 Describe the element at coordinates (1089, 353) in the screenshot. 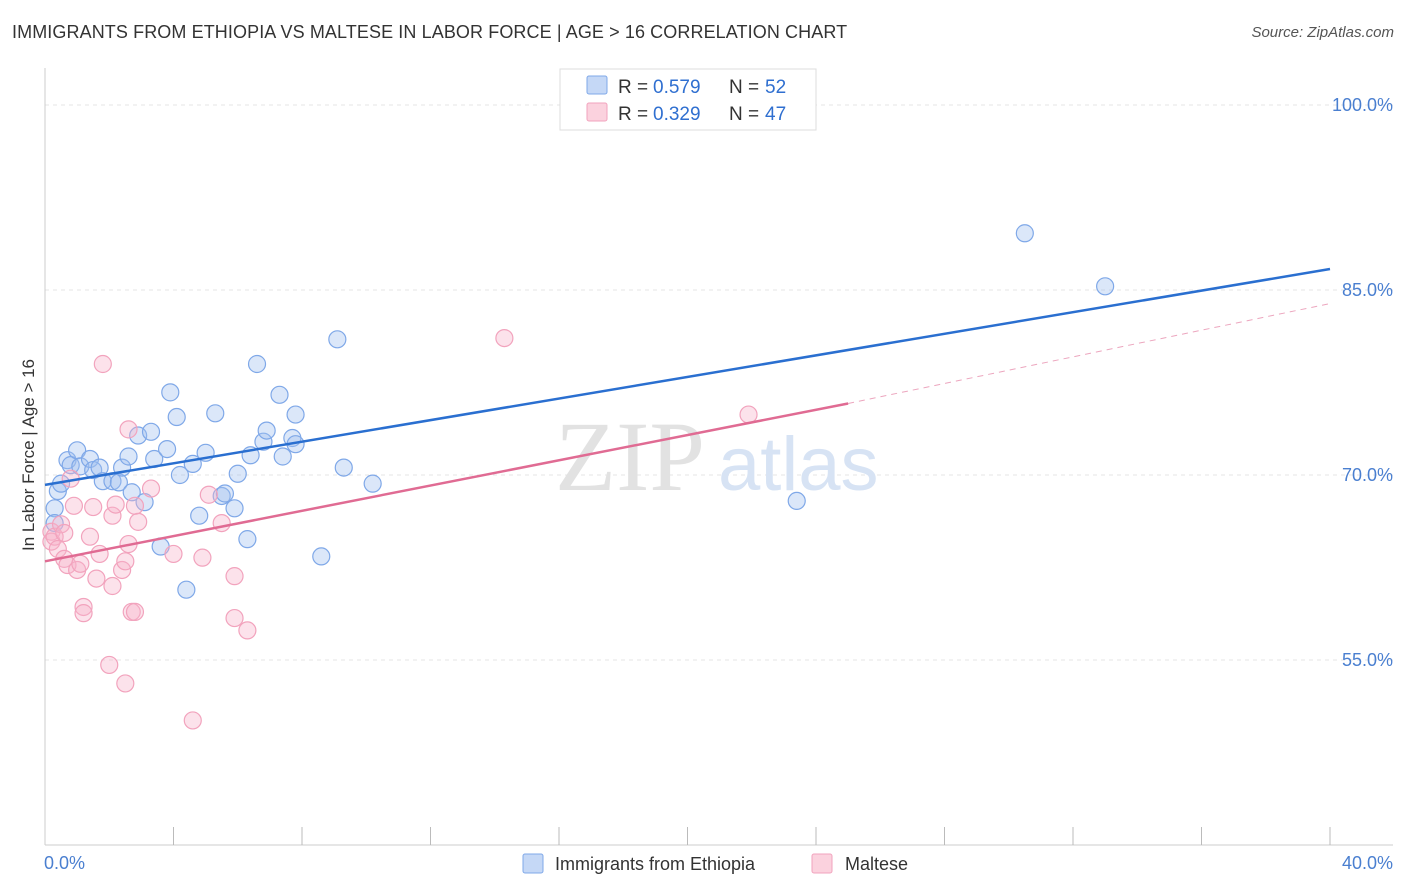

I see `trend-line-maltese-extension` at that location.